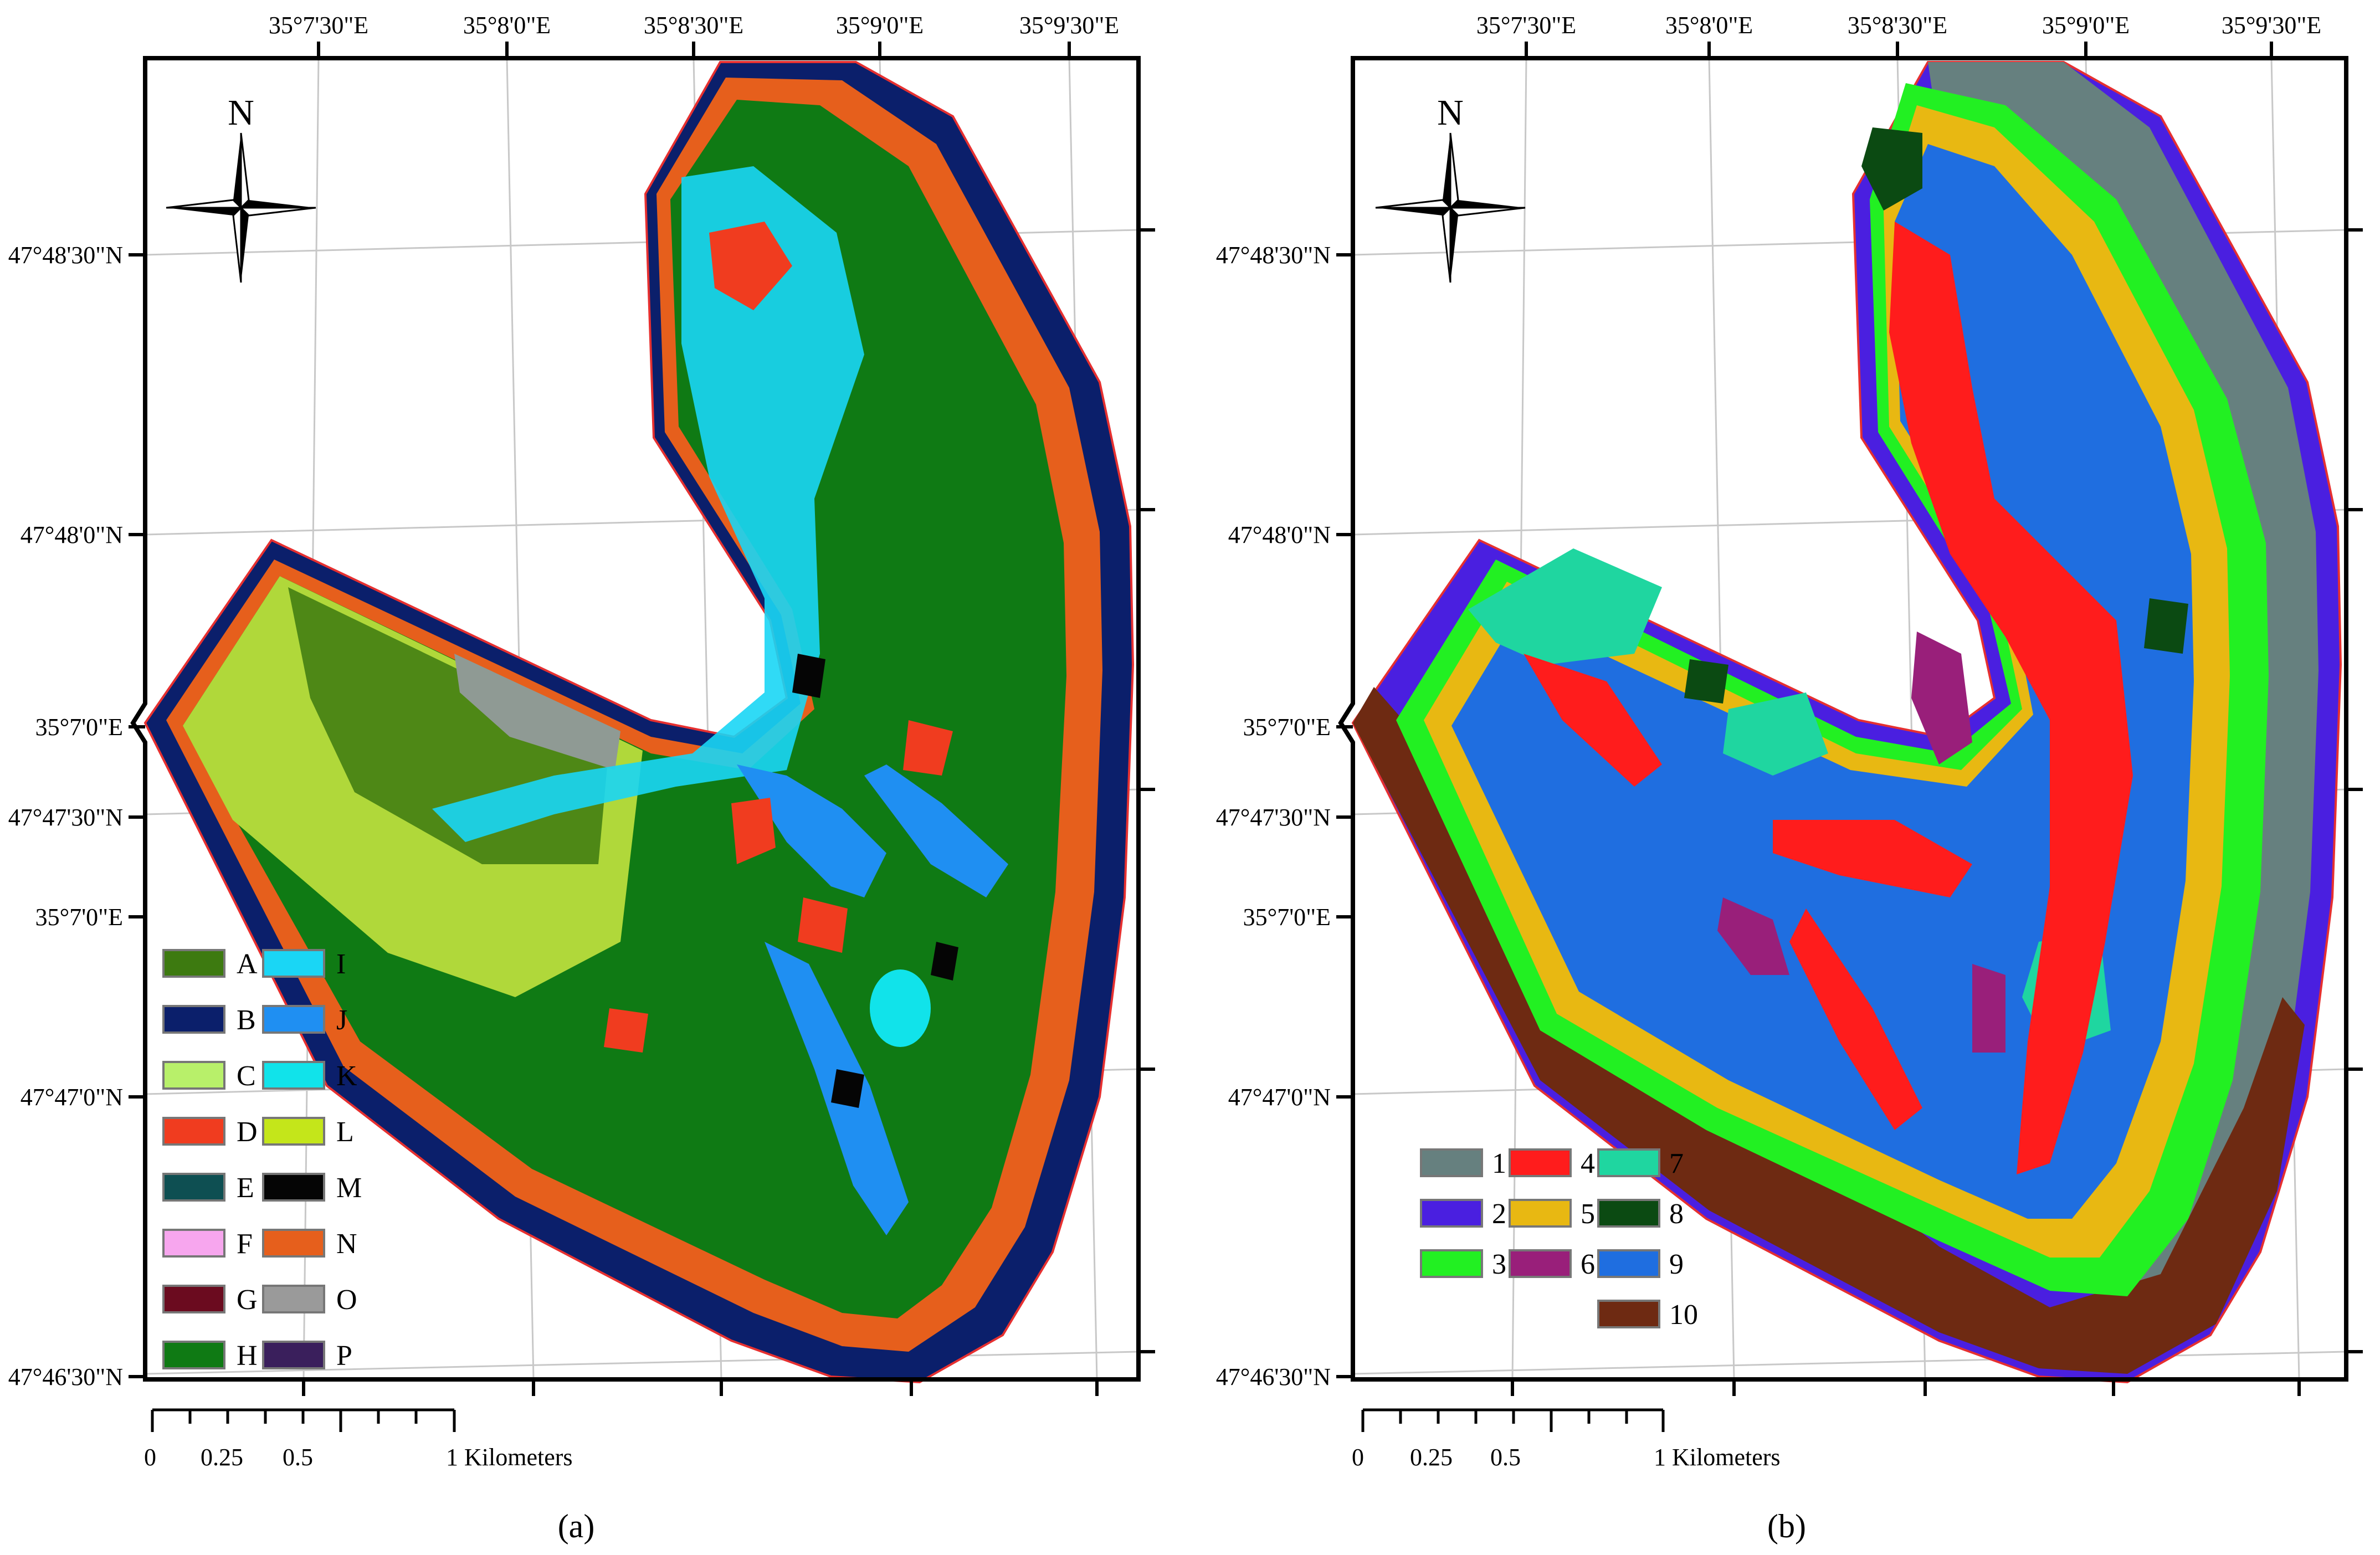  I want to click on scale-labels: 0 0.25 0.5 1 Kilometers, so click(358, 1457).